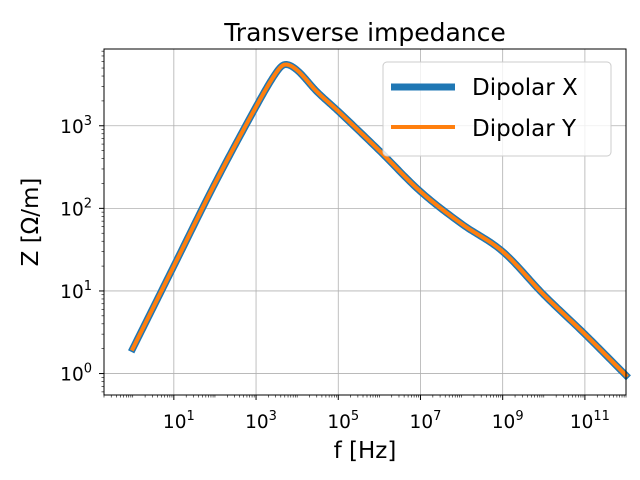 The width and height of the screenshot is (640, 480). What do you see at coordinates (76, 208) in the screenshot?
I see `y-tick-label: 102` at bounding box center [76, 208].